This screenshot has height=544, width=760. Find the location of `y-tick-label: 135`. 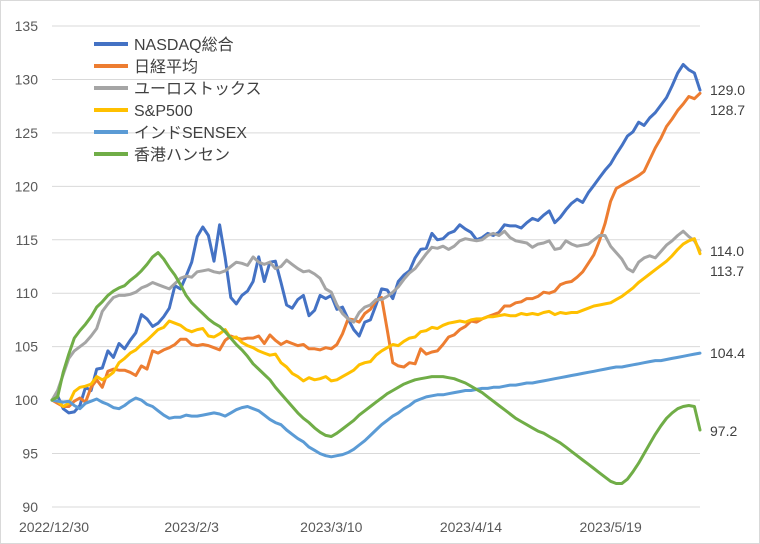

y-tick-label: 135 is located at coordinates (27, 26).